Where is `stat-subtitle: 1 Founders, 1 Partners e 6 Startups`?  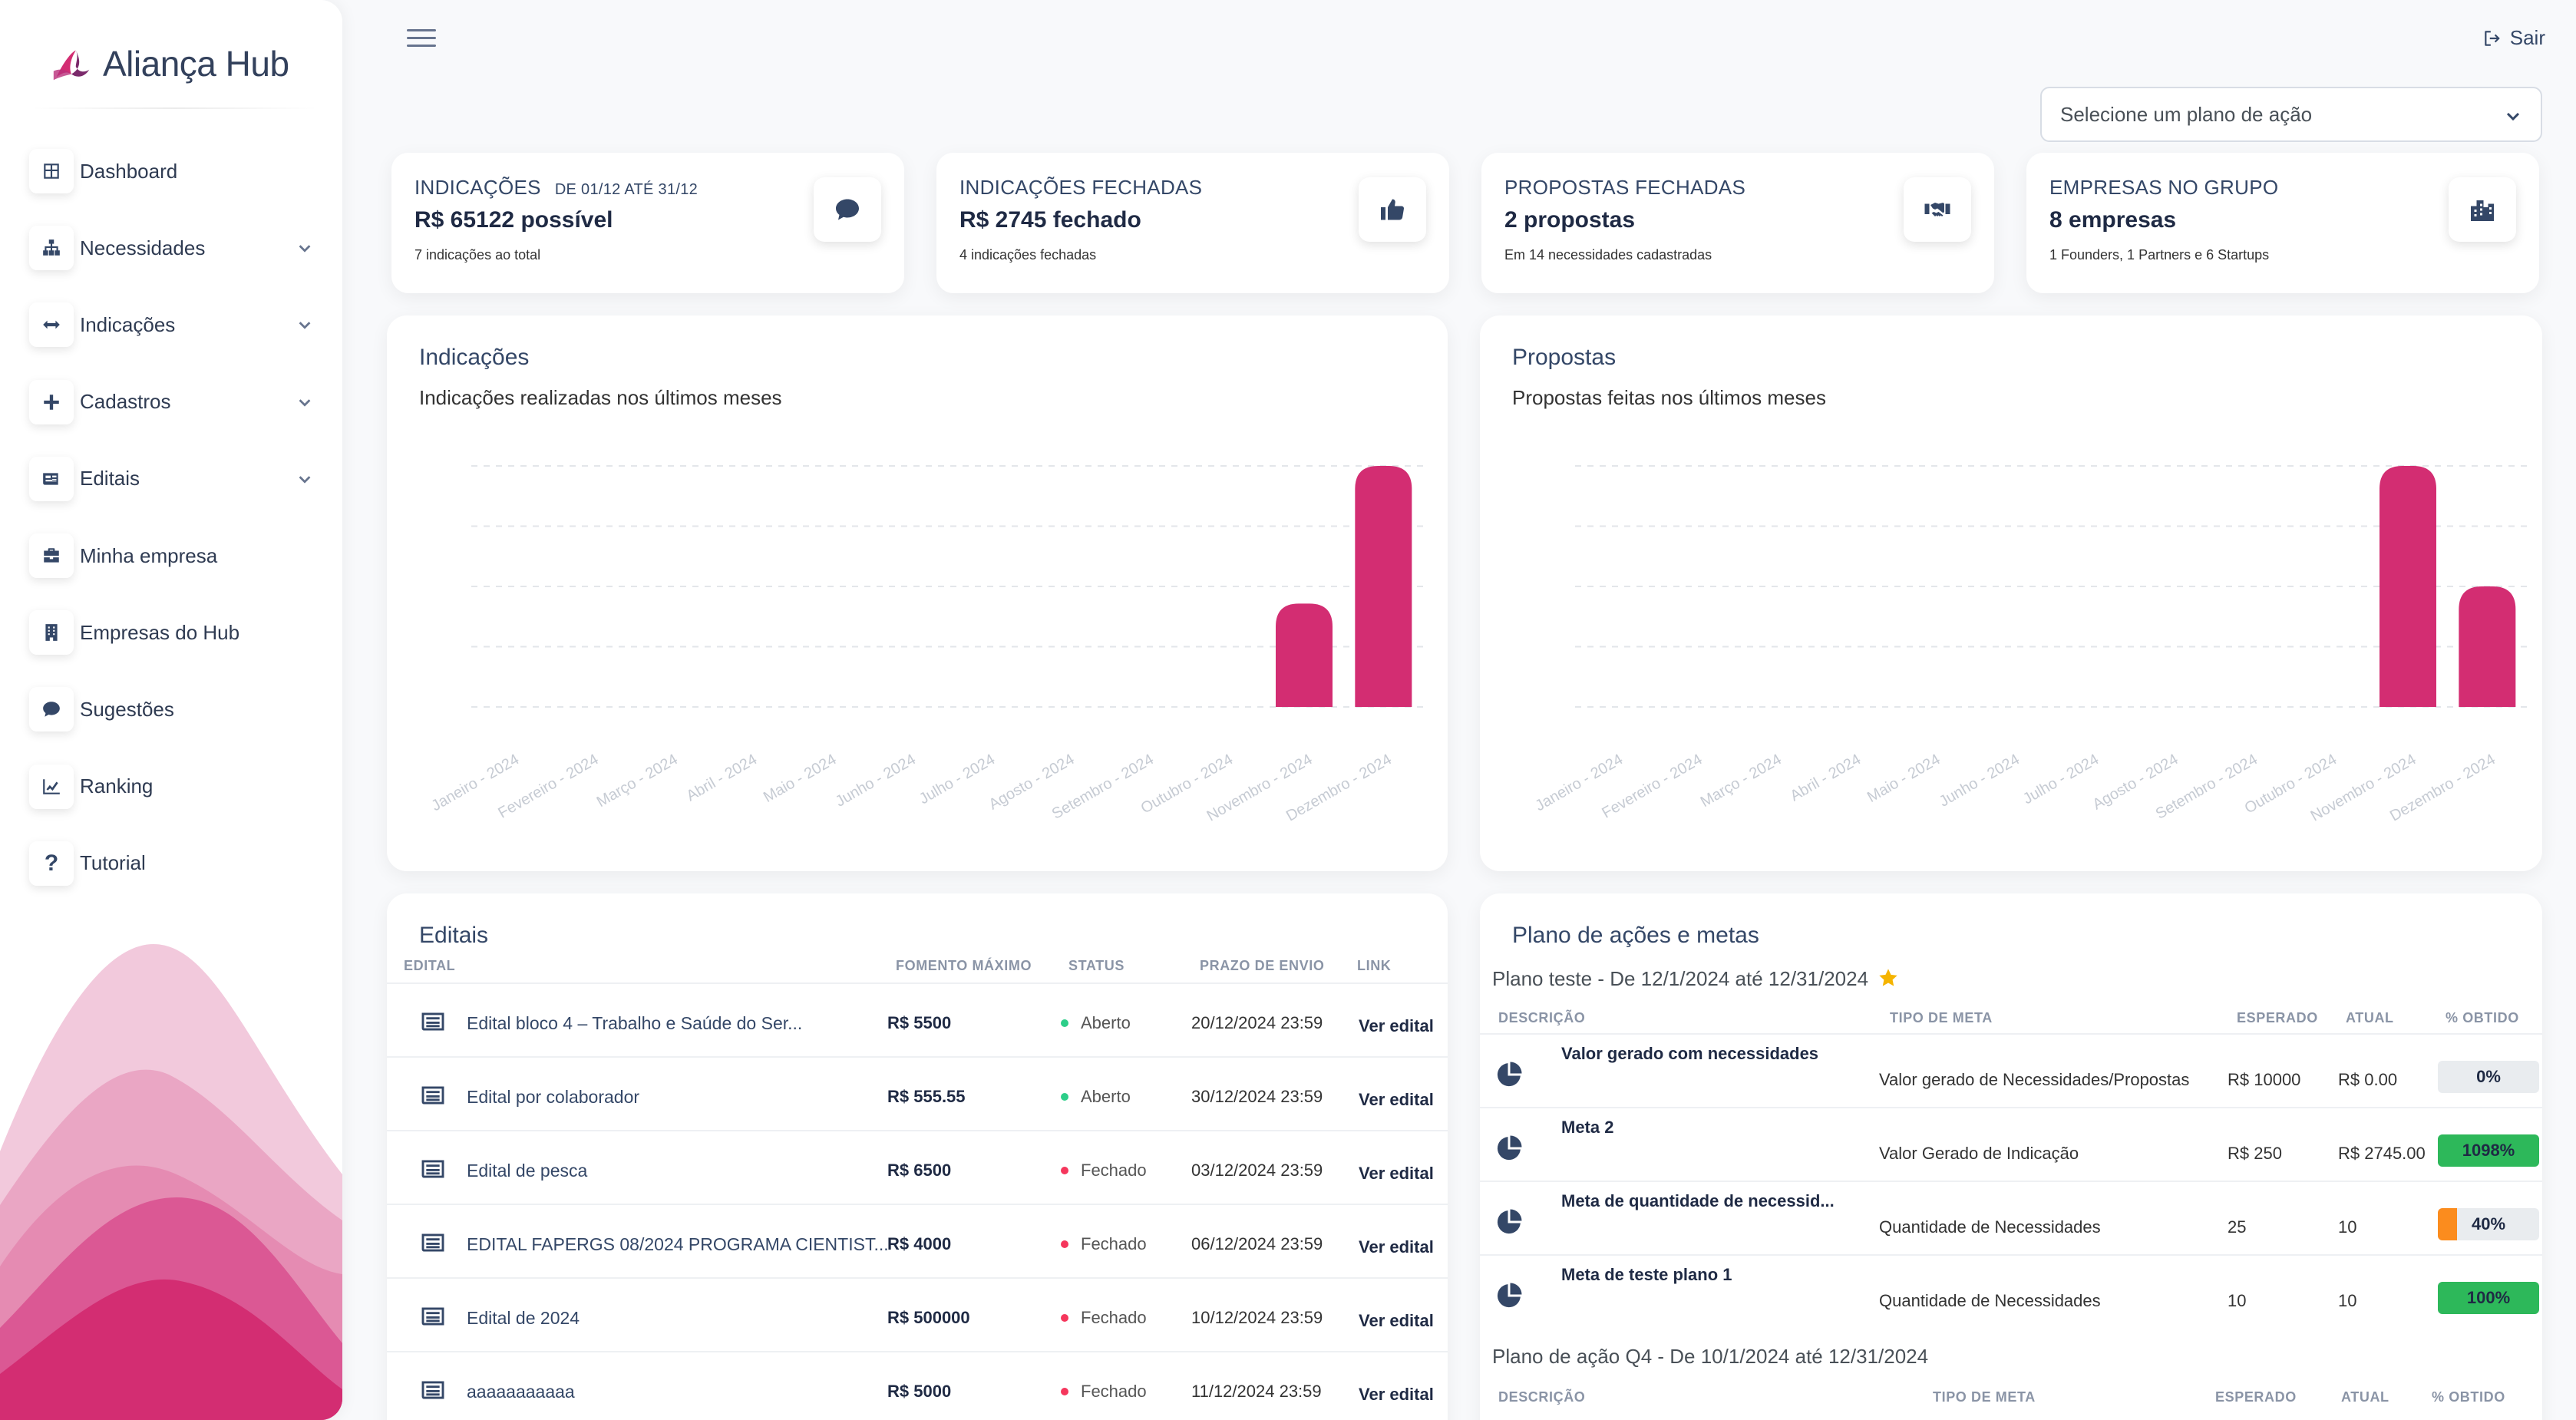 stat-subtitle: 1 Founders, 1 Partners e 6 Startups is located at coordinates (2159, 255).